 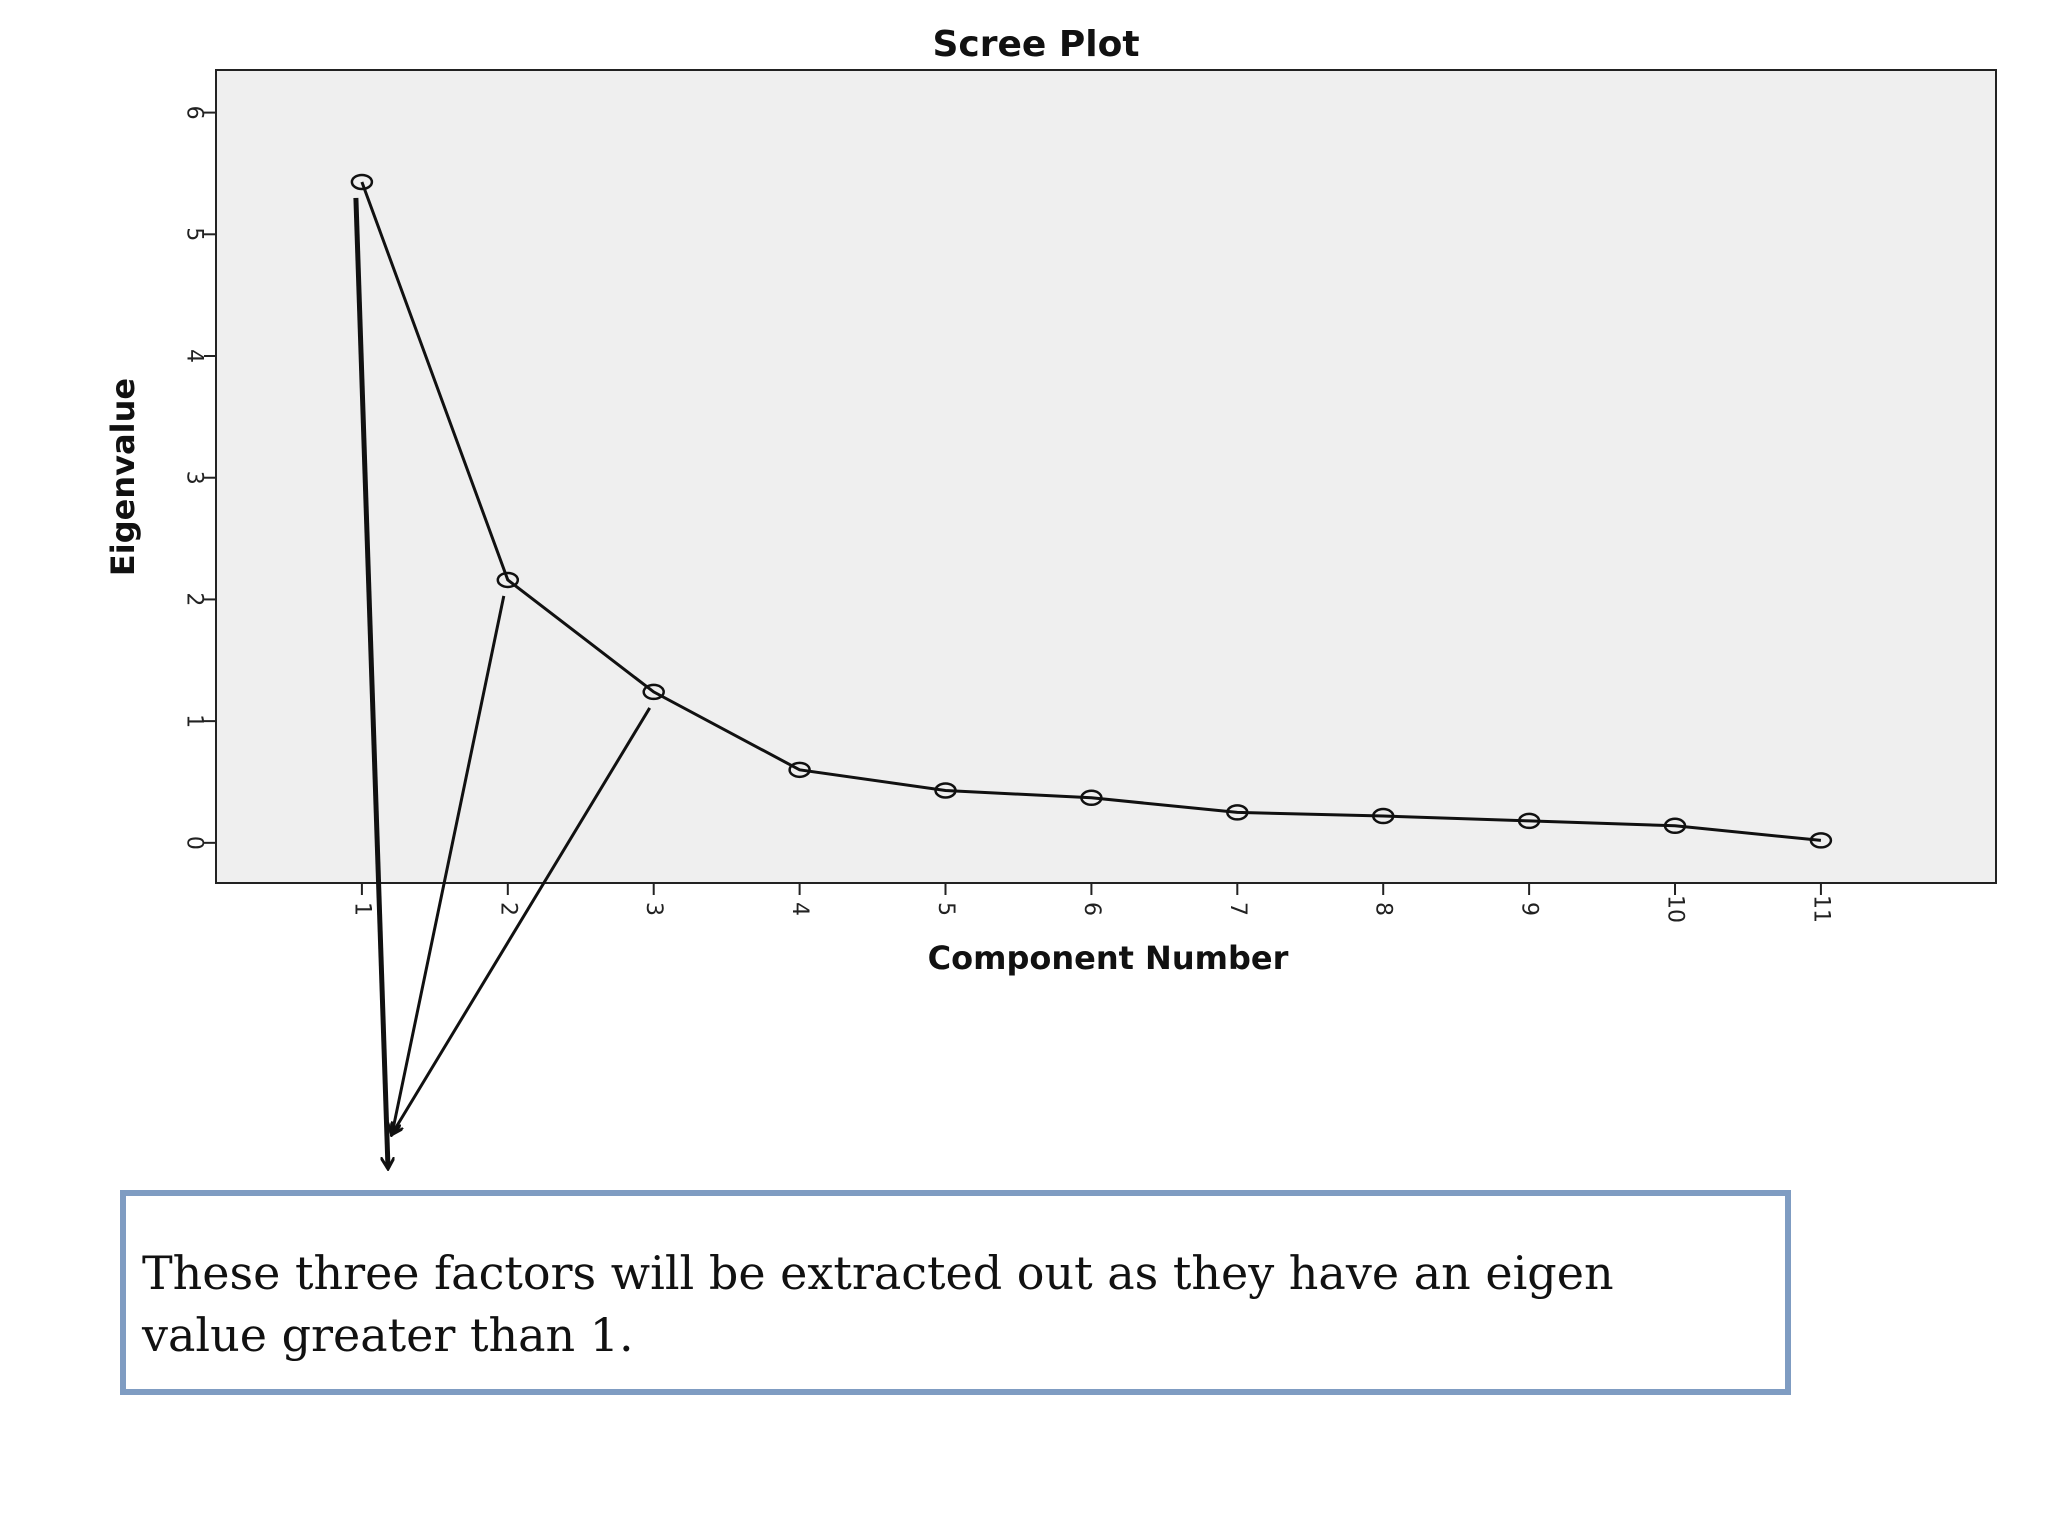 I want to click on x-tick-label: 7, so click(x=1237, y=909).